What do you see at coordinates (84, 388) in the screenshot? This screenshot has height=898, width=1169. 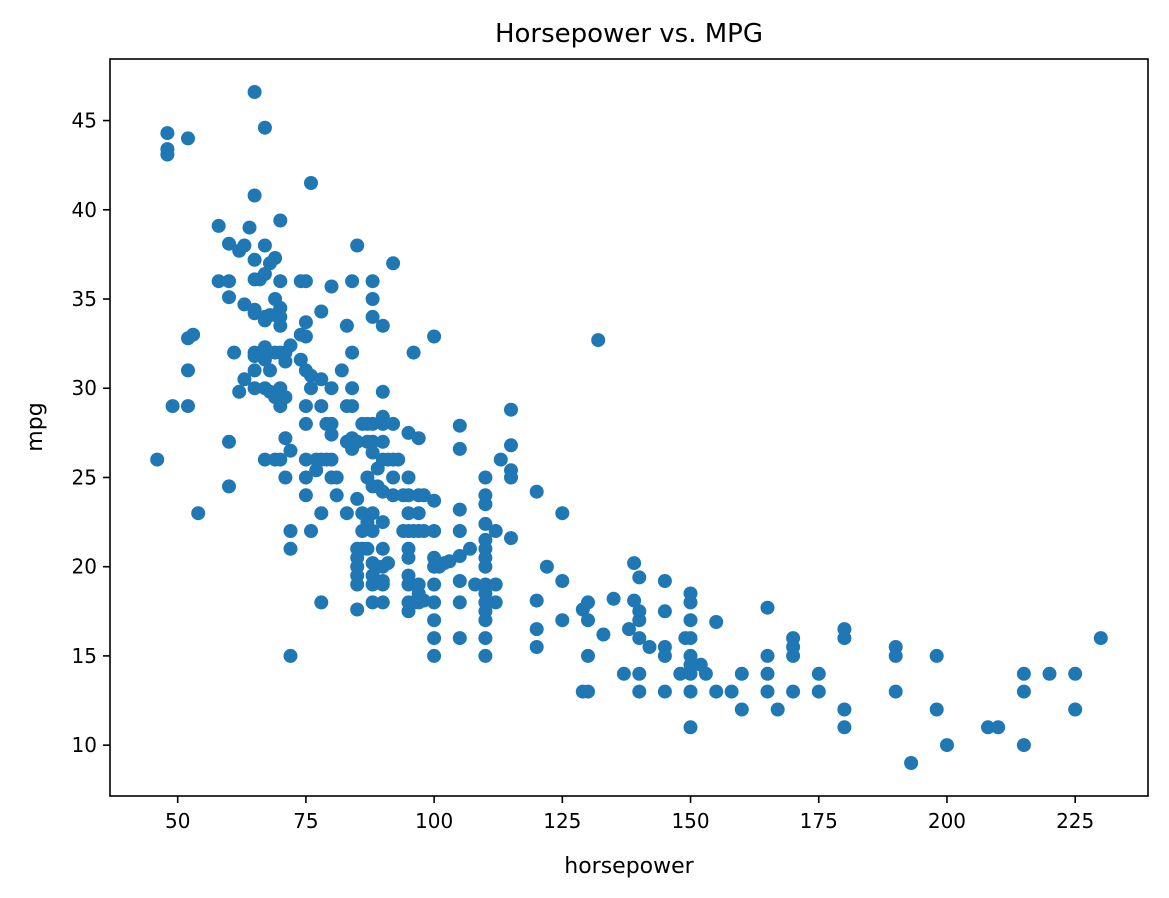 I see `y-tick-label: 30` at bounding box center [84, 388].